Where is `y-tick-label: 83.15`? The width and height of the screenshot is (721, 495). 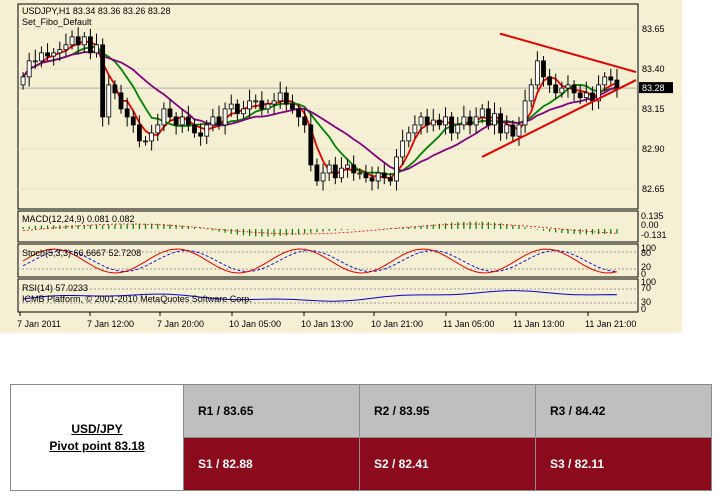
y-tick-label: 83.15 is located at coordinates (653, 109).